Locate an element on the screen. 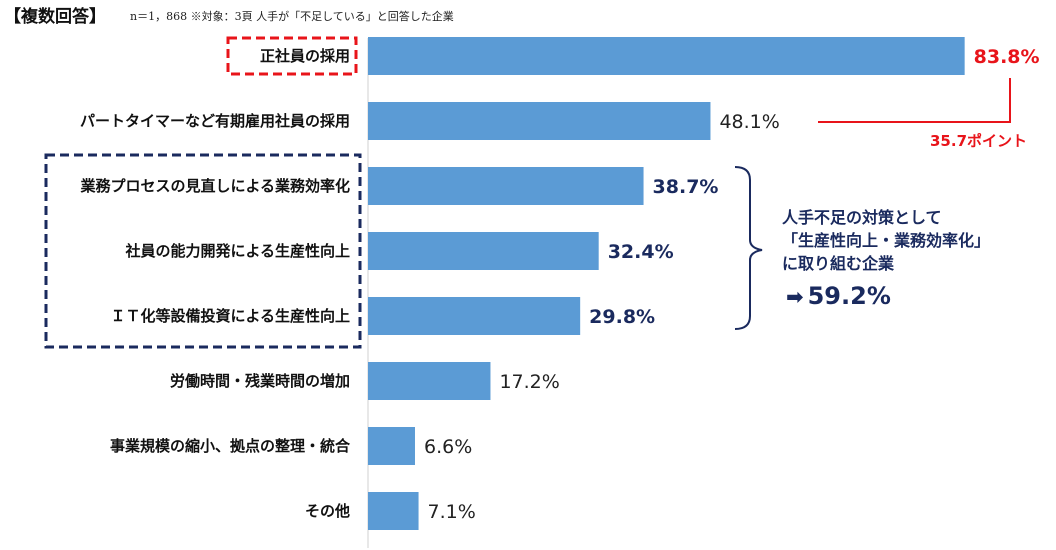  category-label: 社員の能力開発による生産性向上 is located at coordinates (237, 251).